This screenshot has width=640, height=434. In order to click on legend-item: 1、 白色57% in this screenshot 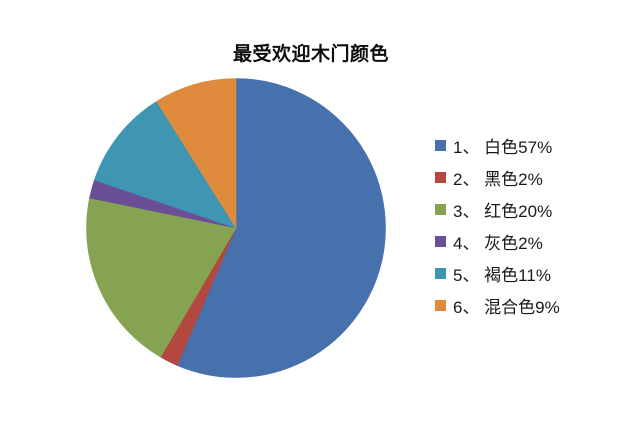, I will do `click(497, 145)`.